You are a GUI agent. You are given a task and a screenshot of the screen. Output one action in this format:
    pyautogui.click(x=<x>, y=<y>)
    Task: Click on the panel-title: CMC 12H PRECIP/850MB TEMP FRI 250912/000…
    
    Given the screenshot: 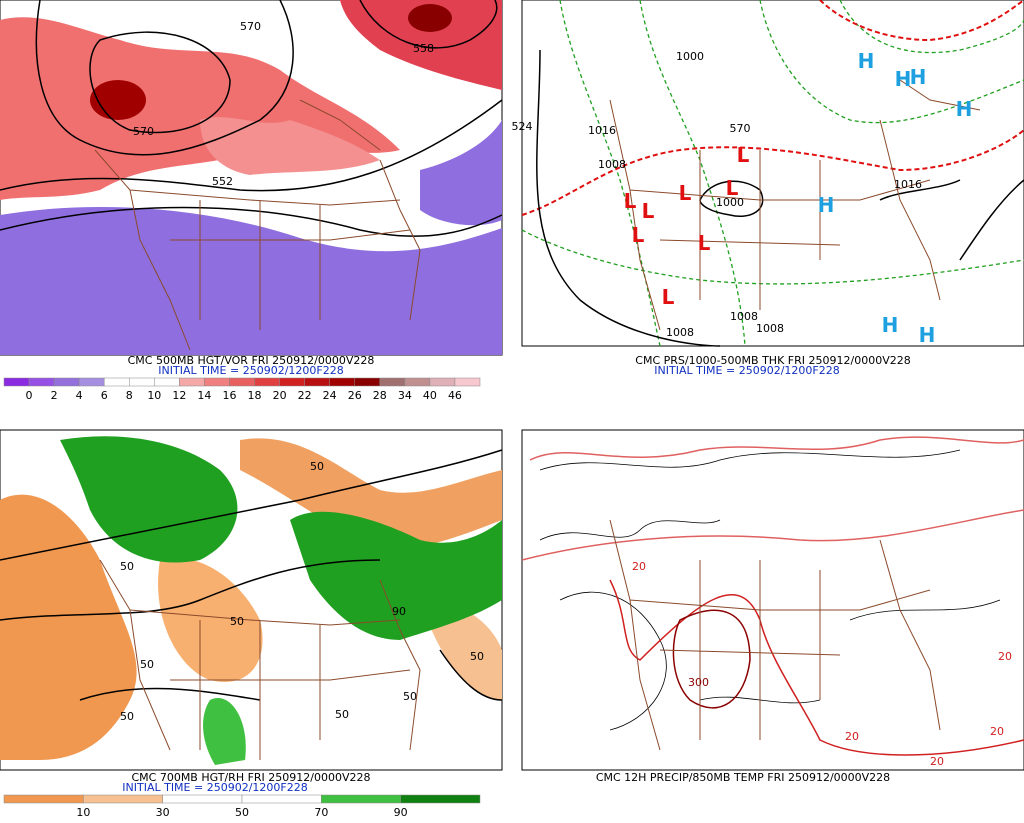 What is the action you would take?
    pyautogui.click(x=743, y=777)
    